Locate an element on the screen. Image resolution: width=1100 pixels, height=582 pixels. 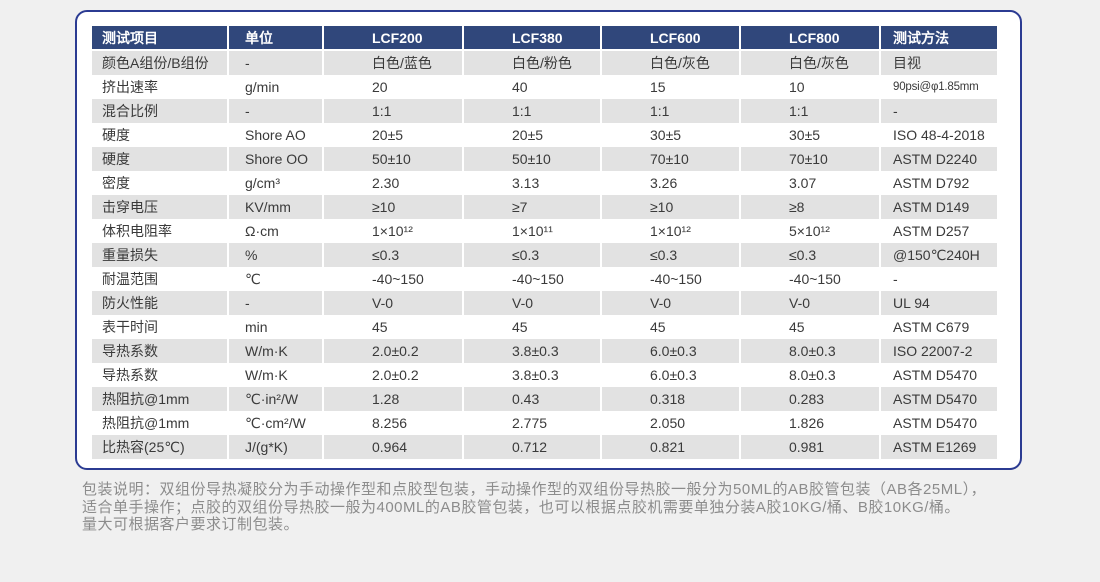
table-row: 重量损失% ≤0.3 ≤0.3 ≤0.3 ≤0.3 @150℃240H is located at coordinates (544, 255).